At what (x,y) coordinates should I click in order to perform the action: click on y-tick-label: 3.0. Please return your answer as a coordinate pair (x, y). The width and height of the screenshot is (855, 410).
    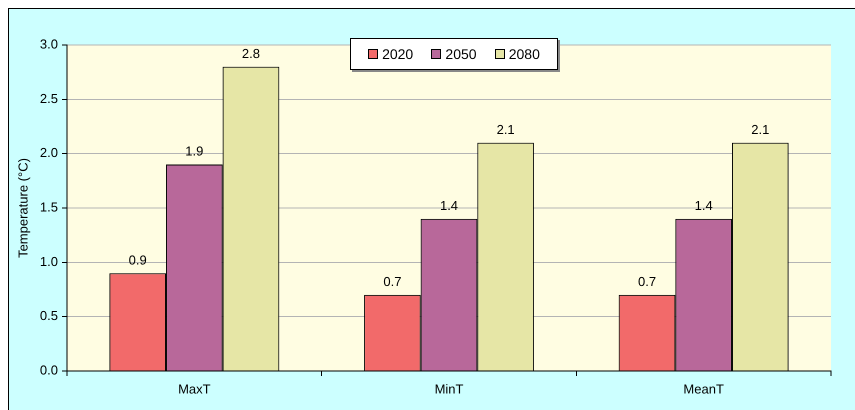
    Looking at the image, I should click on (49, 44).